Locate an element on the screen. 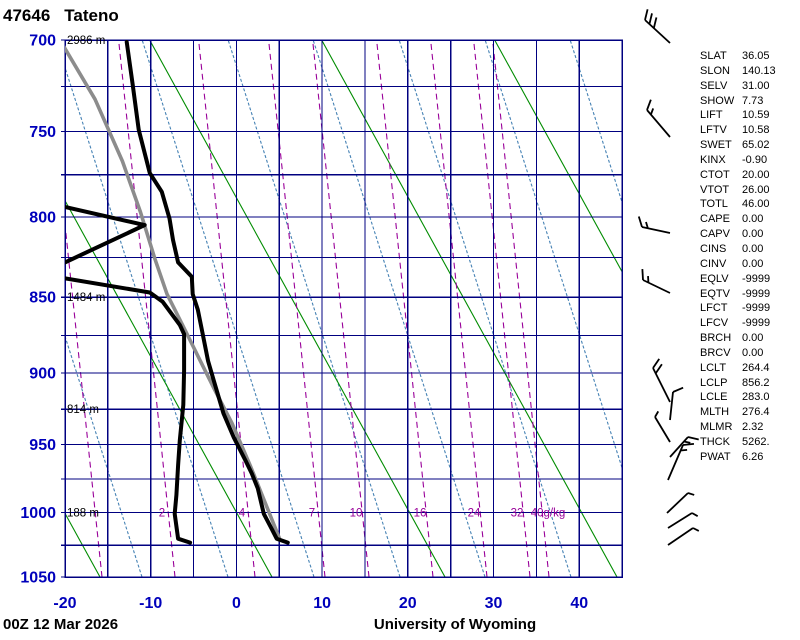 This screenshot has height=640, width=800. stat-row: CAPV 0.00 is located at coordinates (738, 234).